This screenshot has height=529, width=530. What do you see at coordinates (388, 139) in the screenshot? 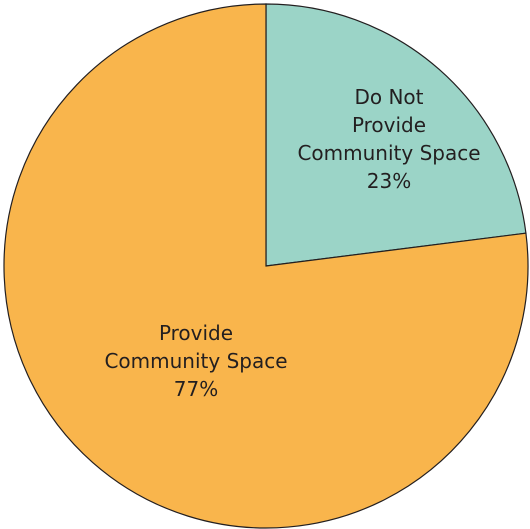
I see `pie-slice-label-0: Do Not Provide Community Space 23%` at bounding box center [388, 139].